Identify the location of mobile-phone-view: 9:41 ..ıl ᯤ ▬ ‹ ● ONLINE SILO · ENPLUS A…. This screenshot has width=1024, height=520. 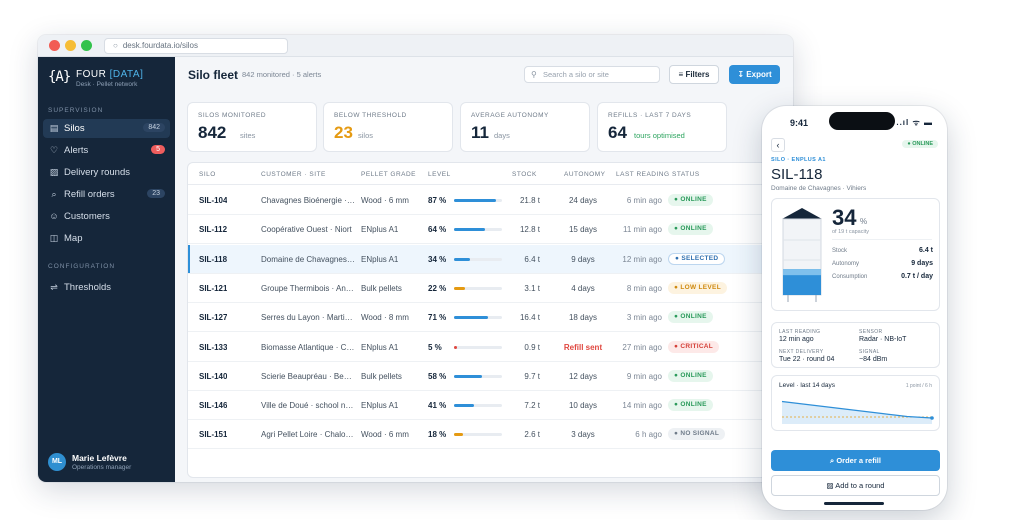
(854, 308).